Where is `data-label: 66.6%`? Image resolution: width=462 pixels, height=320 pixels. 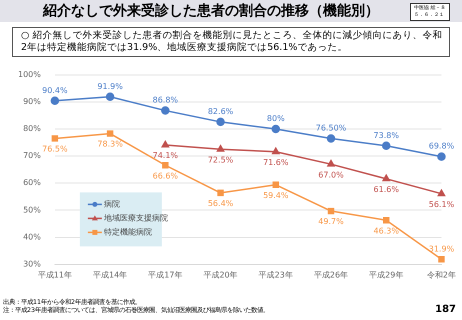
data-label: 66.6% is located at coordinates (165, 175).